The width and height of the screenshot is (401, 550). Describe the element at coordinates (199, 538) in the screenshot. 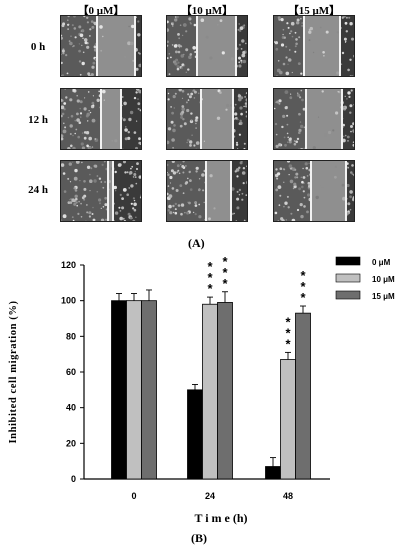

I see `panel-b-label: (B)` at that location.